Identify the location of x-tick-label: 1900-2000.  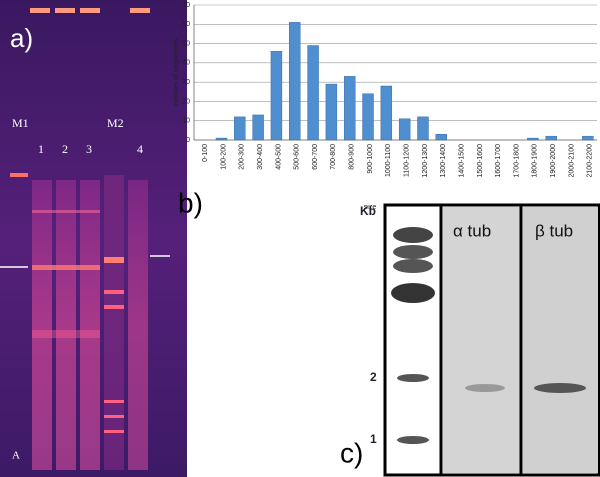
(553, 161).